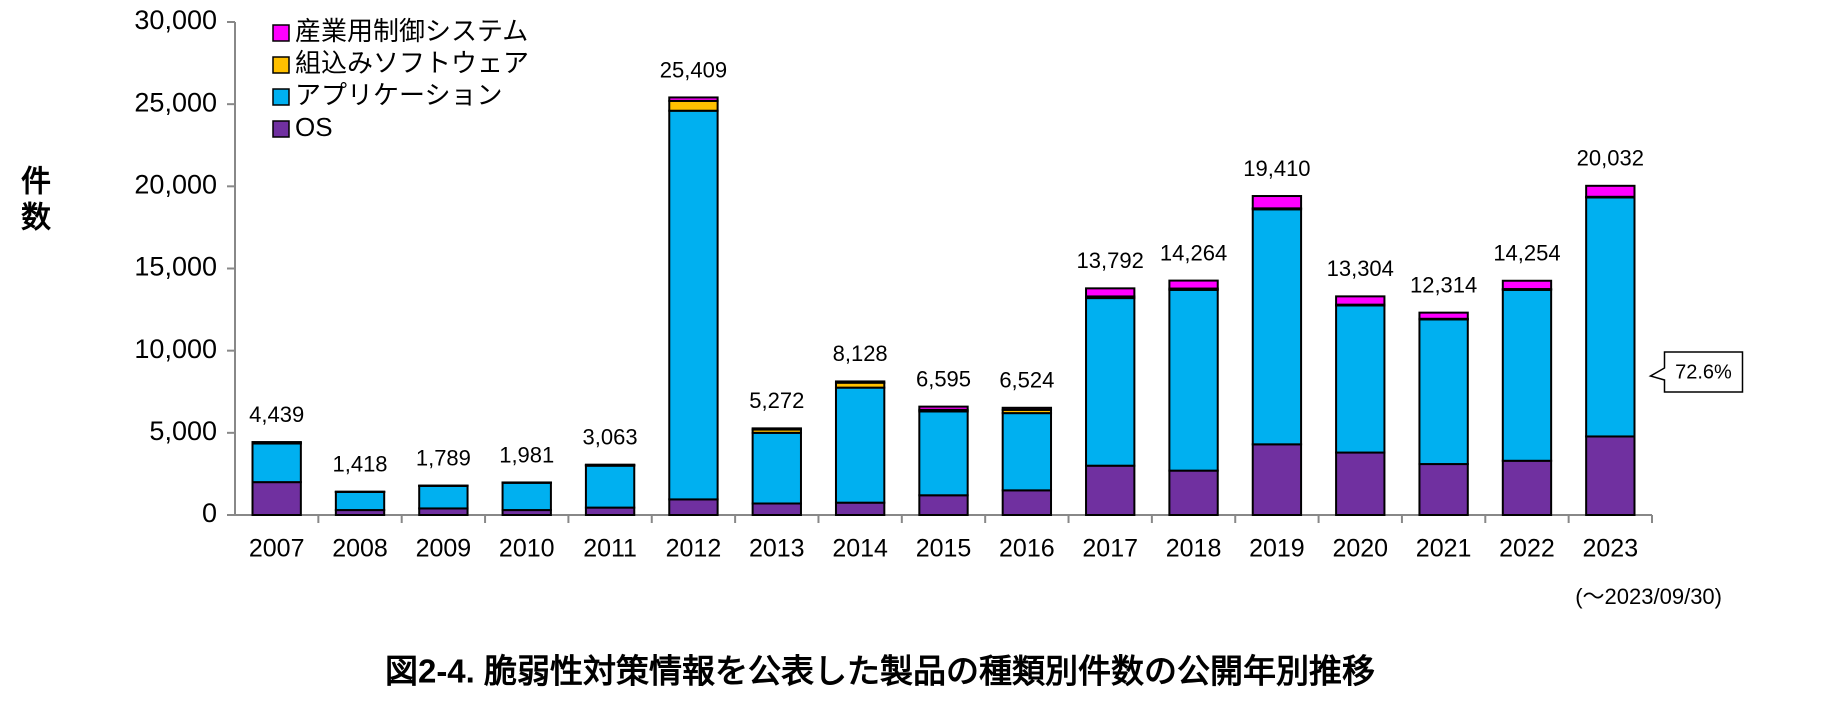 This screenshot has width=1835, height=716. I want to click on x-tick-label: 2012, so click(694, 549).